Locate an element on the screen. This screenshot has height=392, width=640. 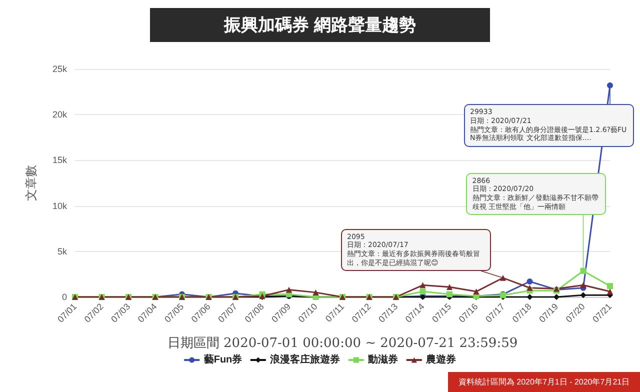
legend-label: 農遊券 is located at coordinates (441, 360).